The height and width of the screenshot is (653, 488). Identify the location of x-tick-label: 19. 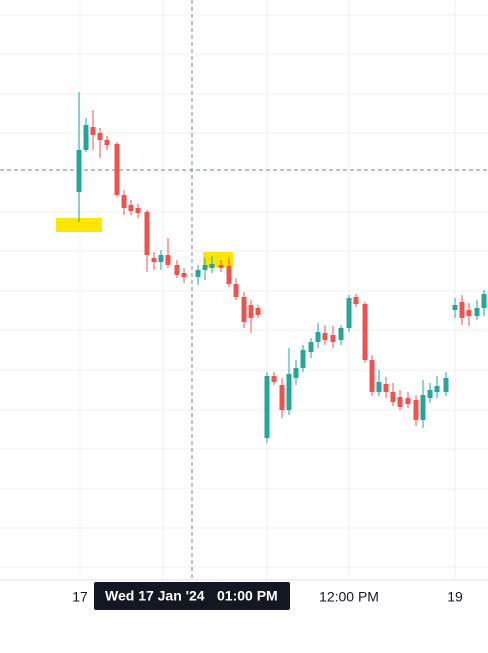
(455, 597).